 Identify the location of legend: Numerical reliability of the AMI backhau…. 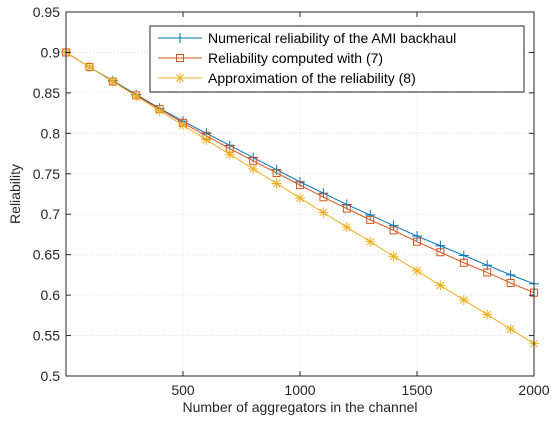
(337, 59).